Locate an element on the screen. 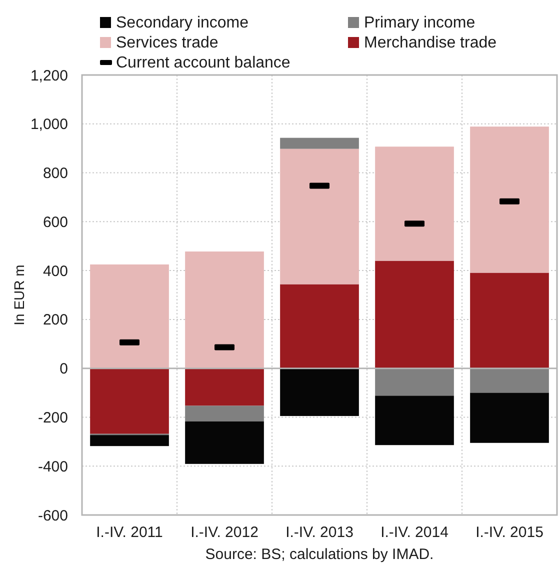  x-tick-label: I.-IV. 2011 is located at coordinates (129, 532).